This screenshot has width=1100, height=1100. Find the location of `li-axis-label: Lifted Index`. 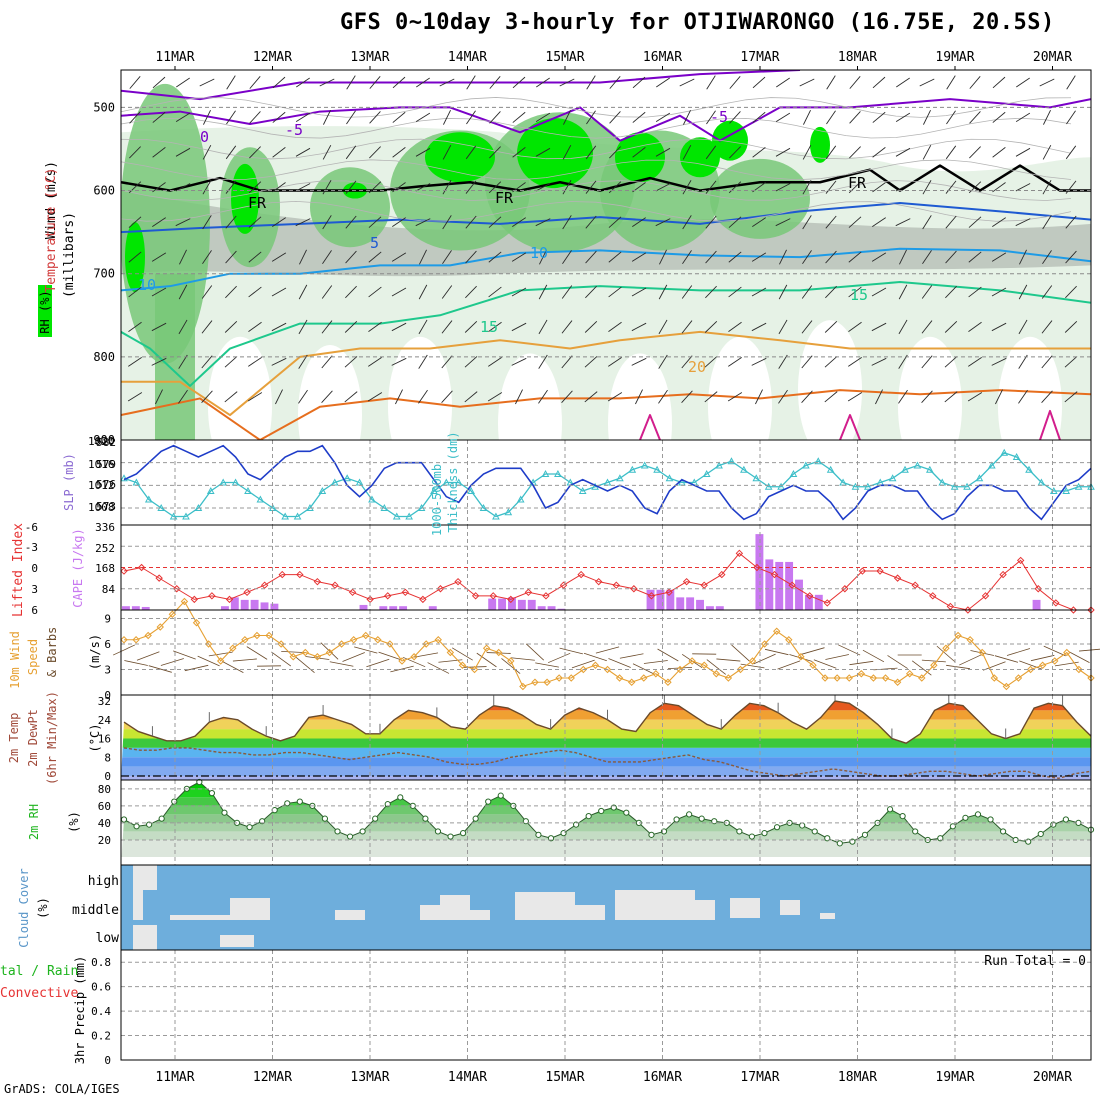

li-axis-label: Lifted Index is located at coordinates (18, 570).